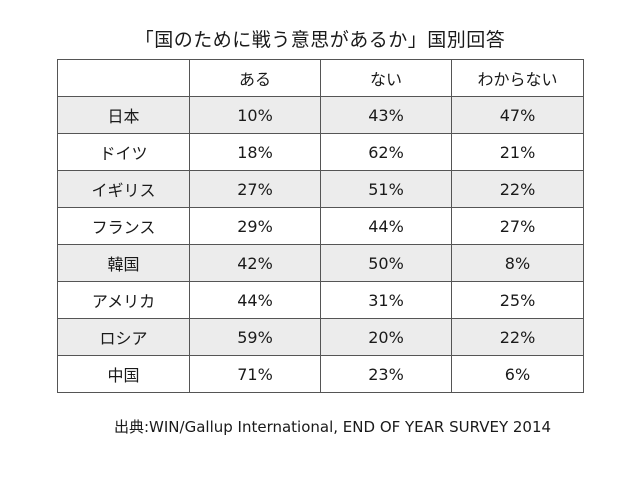 The height and width of the screenshot is (480, 640). What do you see at coordinates (386, 152) in the screenshot?
I see `cell-no: 62%` at bounding box center [386, 152].